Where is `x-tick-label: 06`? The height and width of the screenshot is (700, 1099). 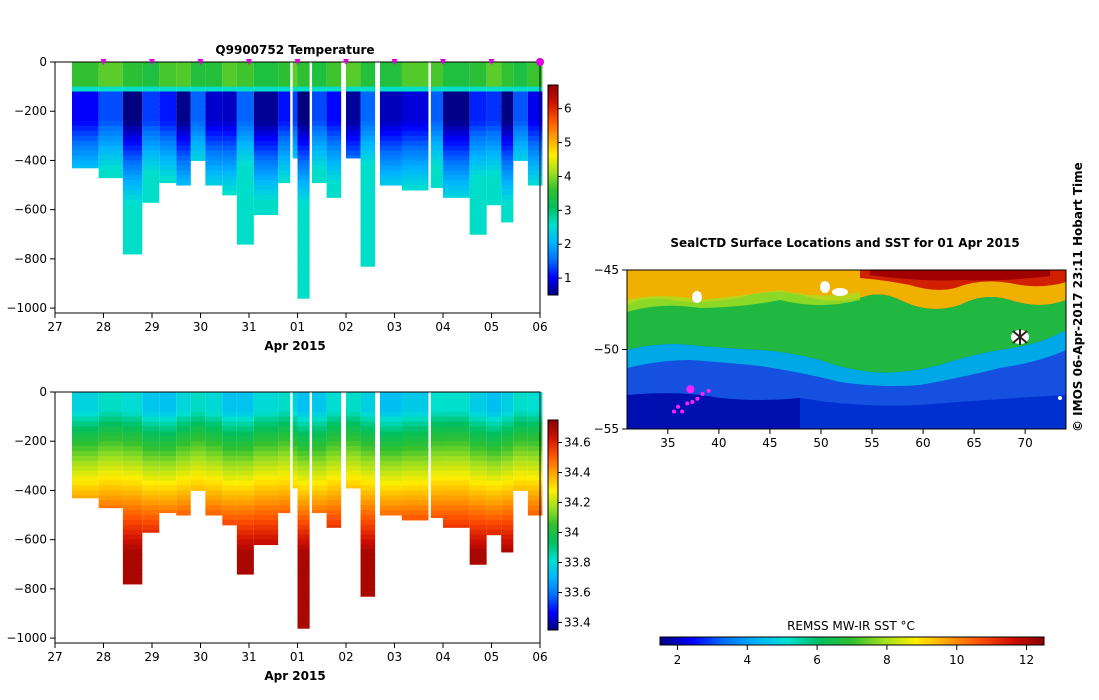 x-tick-label: 06 is located at coordinates (539, 657).